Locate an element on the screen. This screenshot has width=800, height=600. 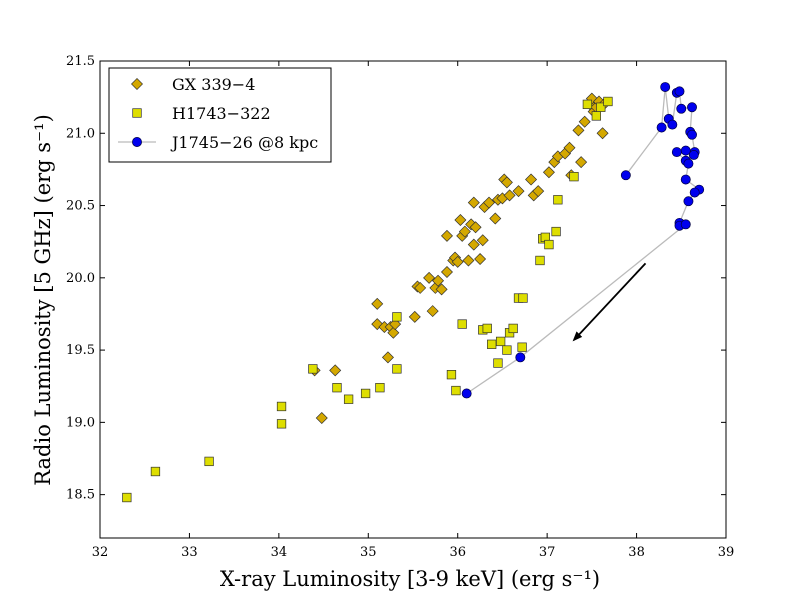
legend-entry-h1743: H1743−322 is located at coordinates (221, 113).